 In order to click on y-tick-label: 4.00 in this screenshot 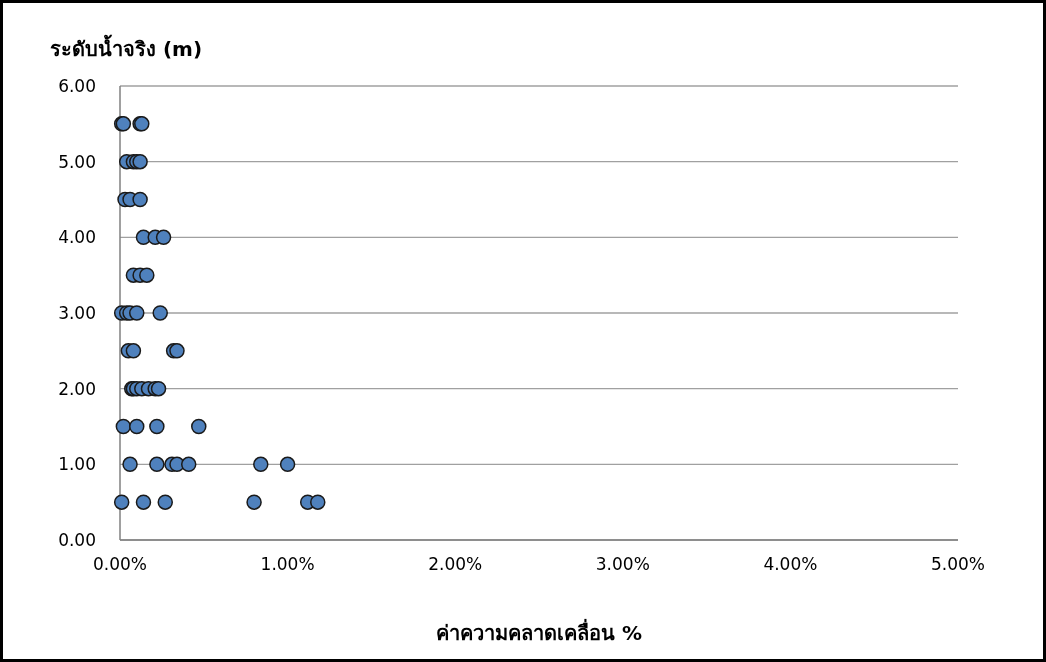, I will do `click(77, 237)`.